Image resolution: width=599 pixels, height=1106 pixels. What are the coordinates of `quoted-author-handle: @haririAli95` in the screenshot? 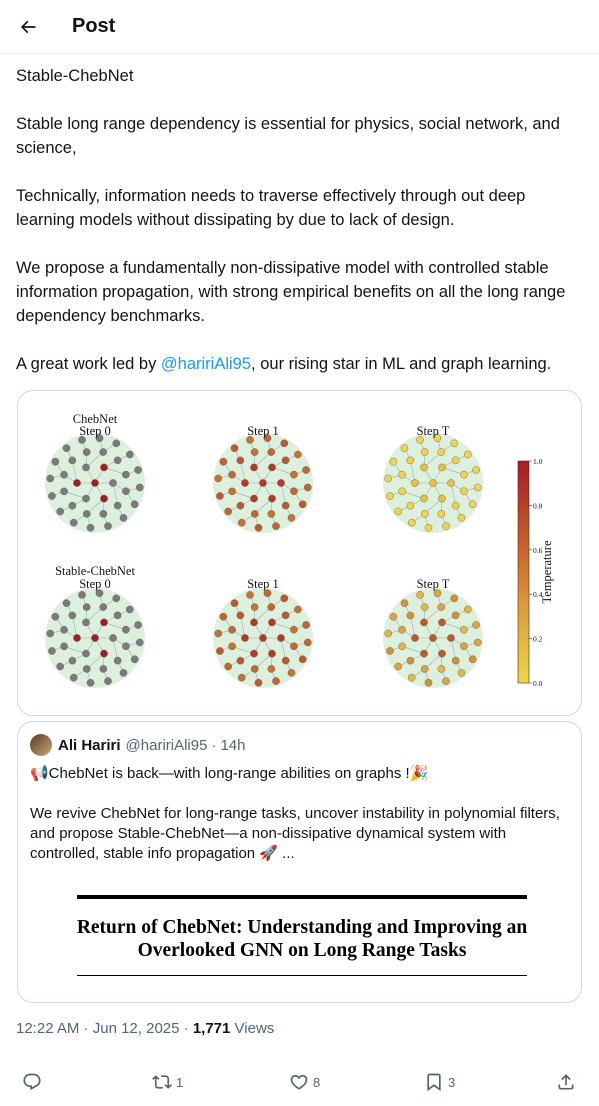 It's located at (167, 745).